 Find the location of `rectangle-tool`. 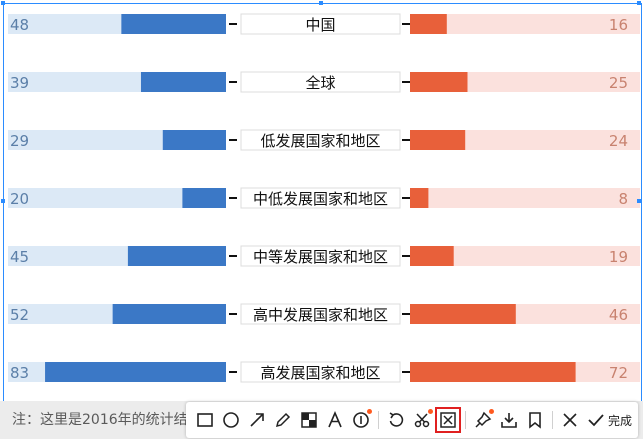

rectangle-tool is located at coordinates (205, 420).